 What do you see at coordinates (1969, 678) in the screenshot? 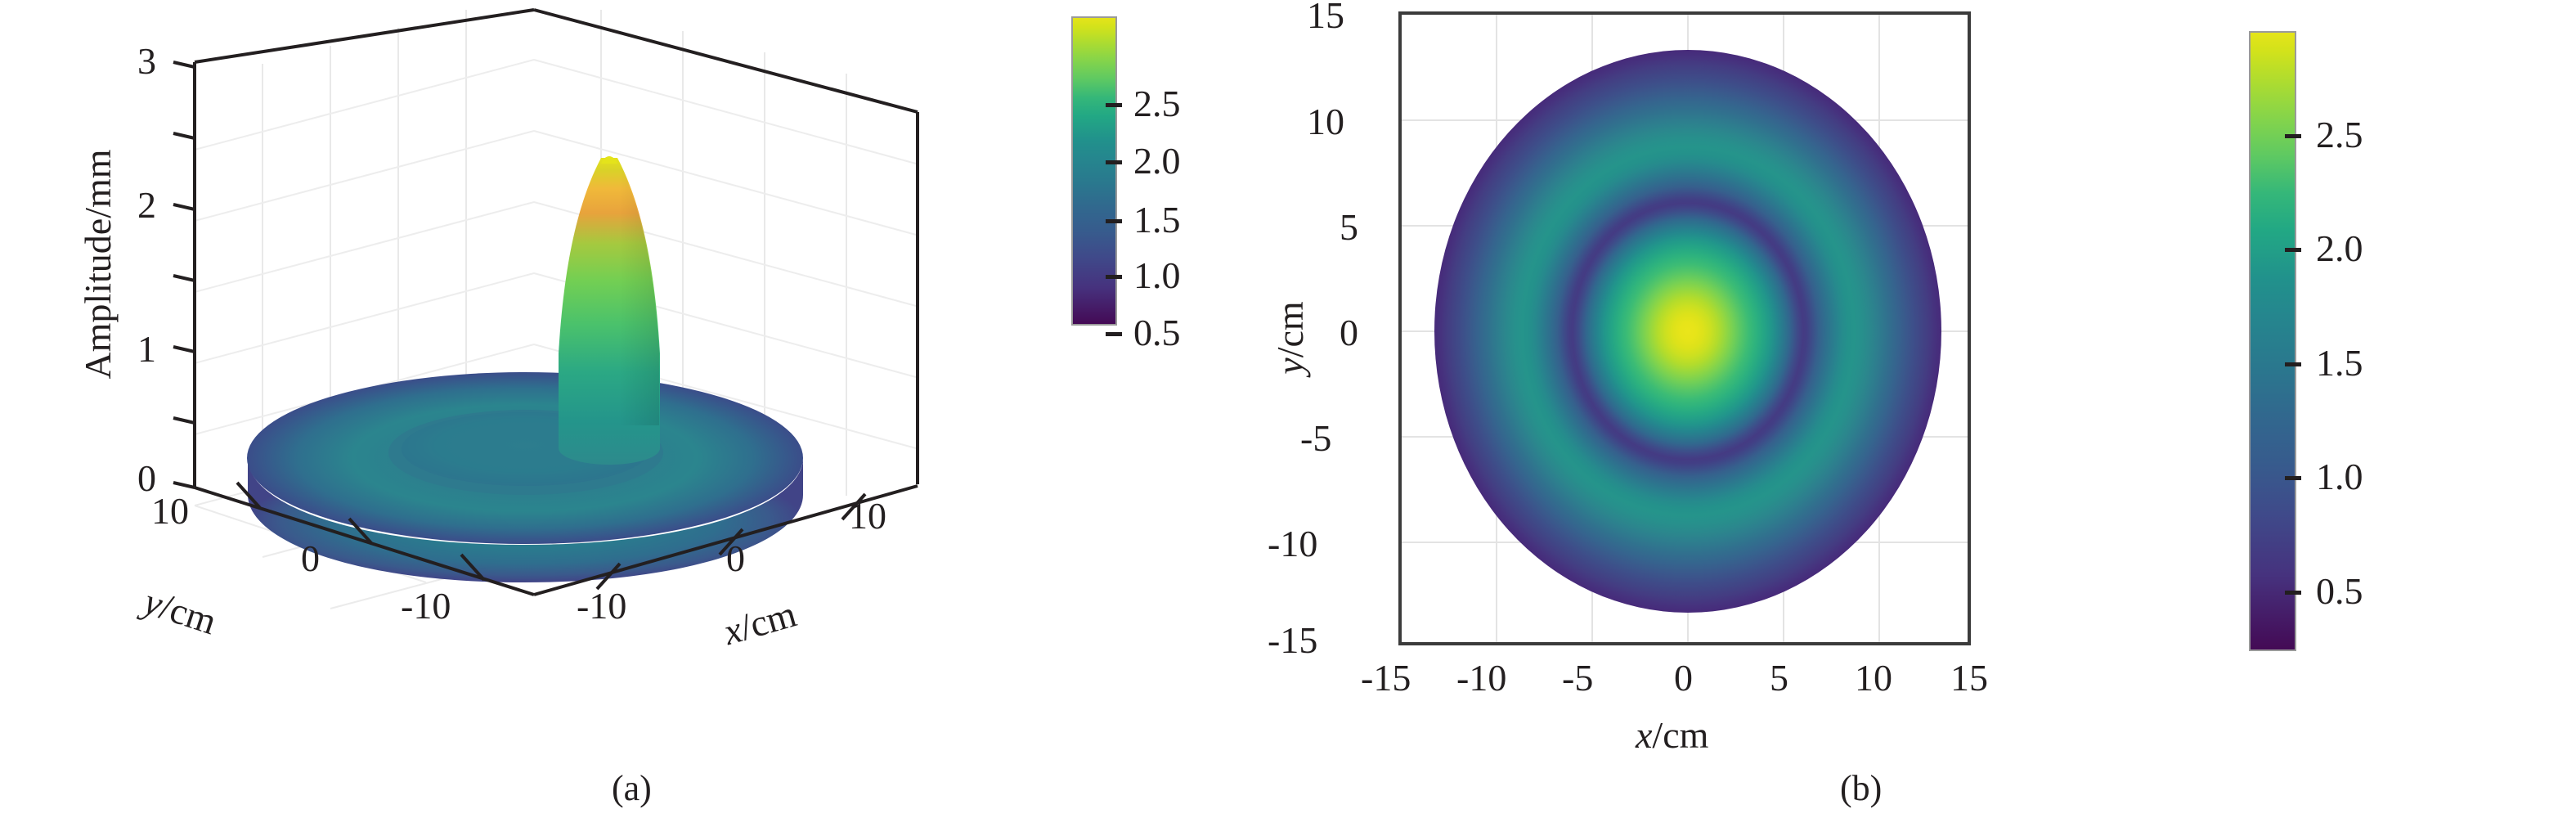
I see `b-x-tick-15: 15` at bounding box center [1969, 678].